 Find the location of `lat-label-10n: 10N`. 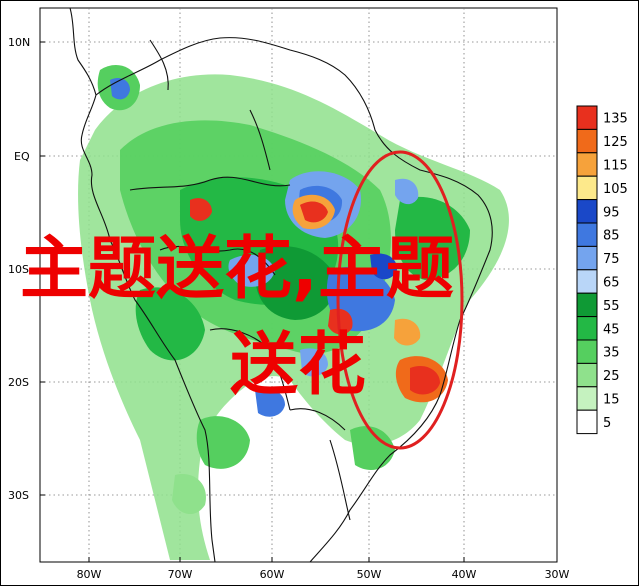

lat-label-10n: 10N is located at coordinates (19, 42).